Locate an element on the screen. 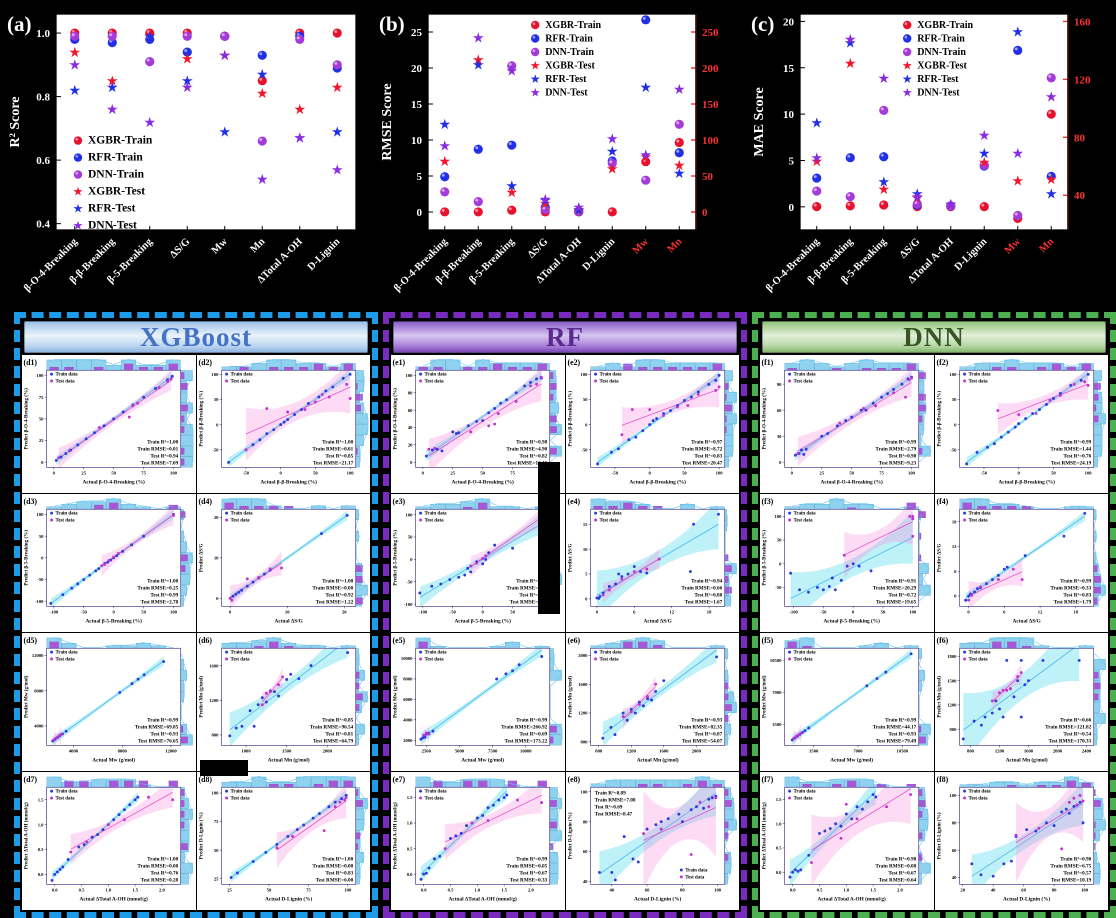 This screenshot has width=1116, height=918. y-tick: 7000 is located at coordinates (777, 693).